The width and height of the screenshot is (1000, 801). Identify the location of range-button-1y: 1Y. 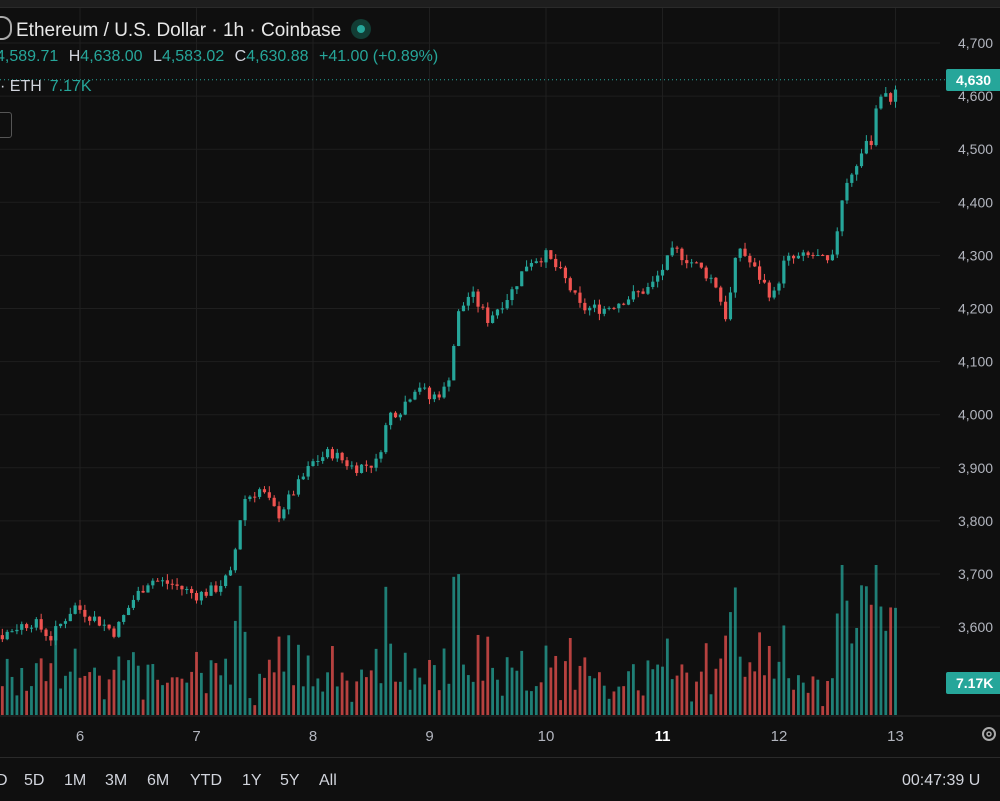
(252, 780).